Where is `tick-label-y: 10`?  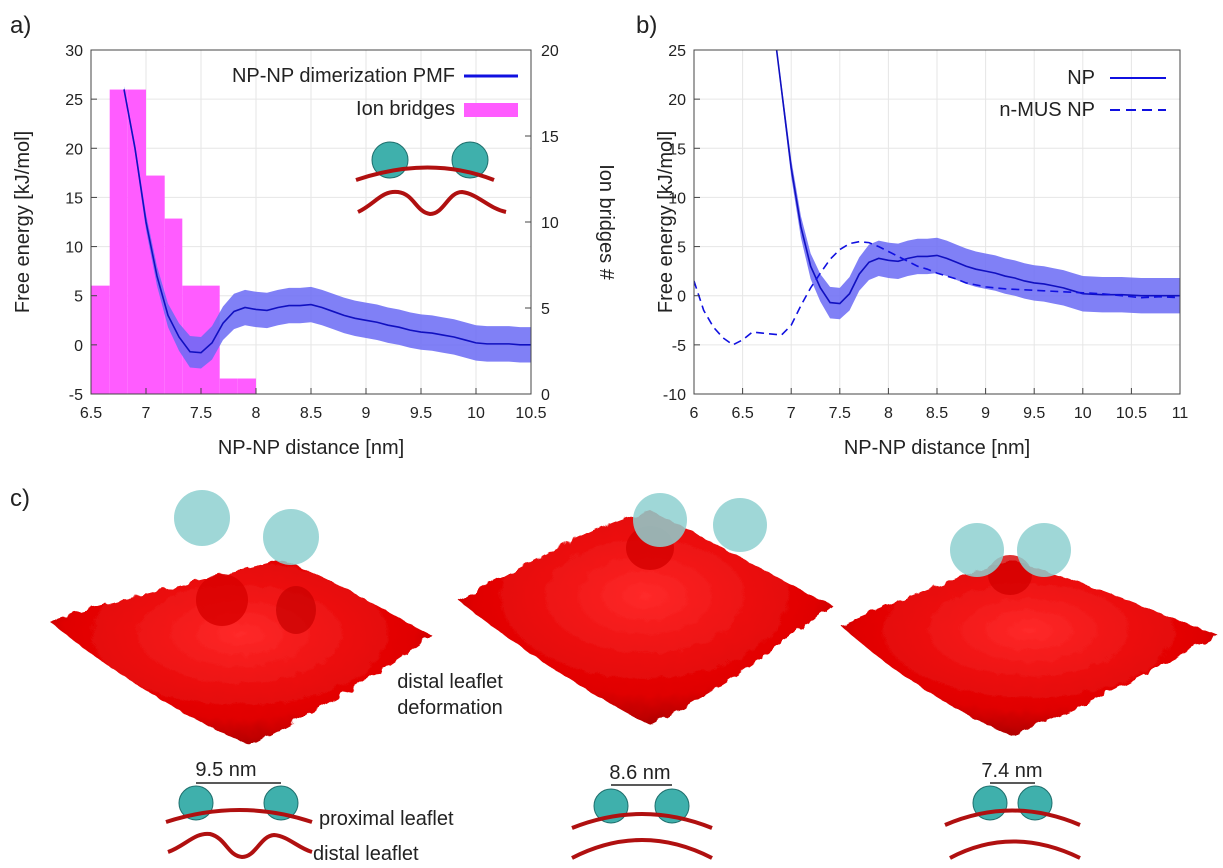 tick-label-y: 10 is located at coordinates (74, 248).